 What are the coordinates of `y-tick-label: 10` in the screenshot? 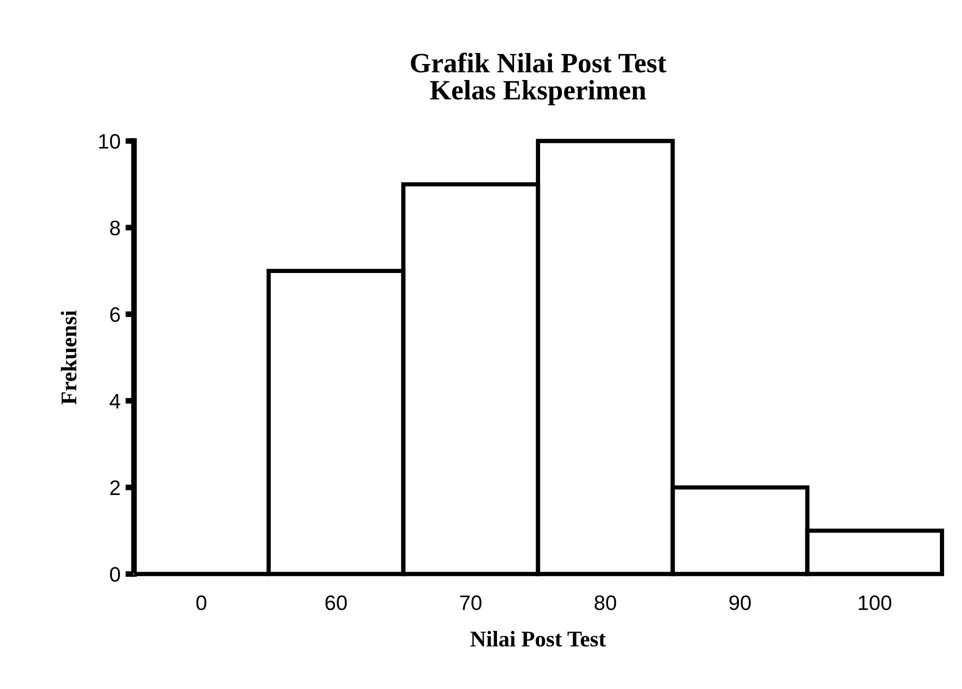 It's located at (109, 141).